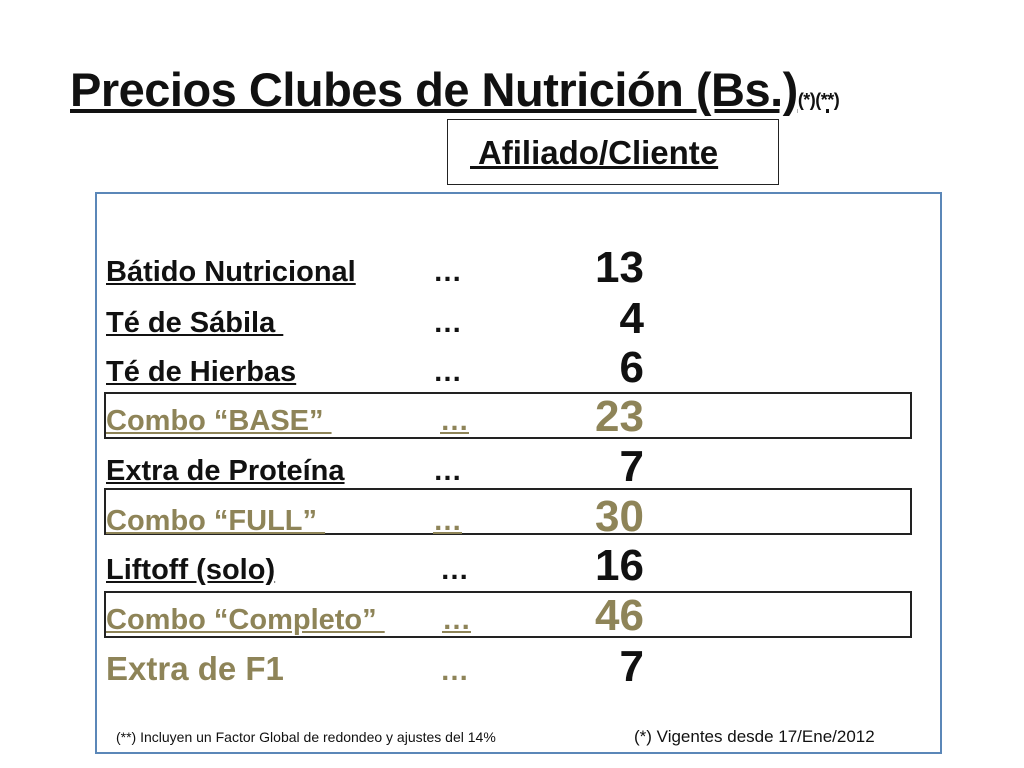  I want to click on title-text: Precios Clubes de Nutrición (Bs.), so click(434, 89).